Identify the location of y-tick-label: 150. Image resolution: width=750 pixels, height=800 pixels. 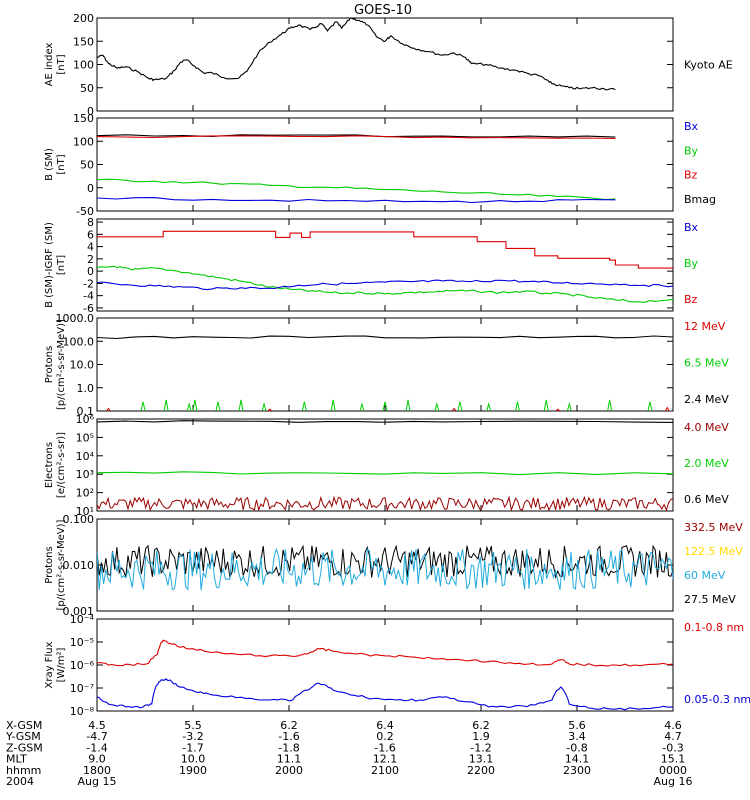
(83, 41).